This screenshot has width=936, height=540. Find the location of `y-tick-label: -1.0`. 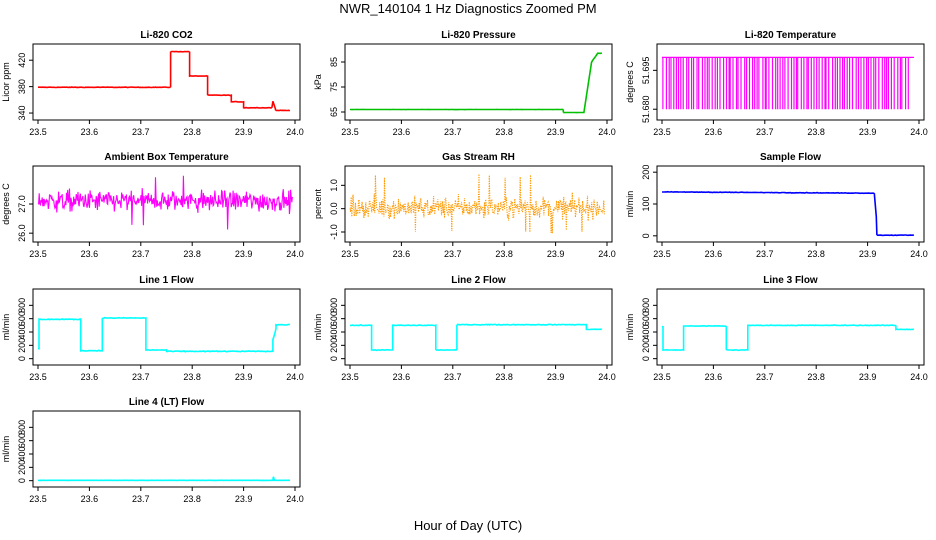

y-tick-label: -1.0 is located at coordinates (334, 232).